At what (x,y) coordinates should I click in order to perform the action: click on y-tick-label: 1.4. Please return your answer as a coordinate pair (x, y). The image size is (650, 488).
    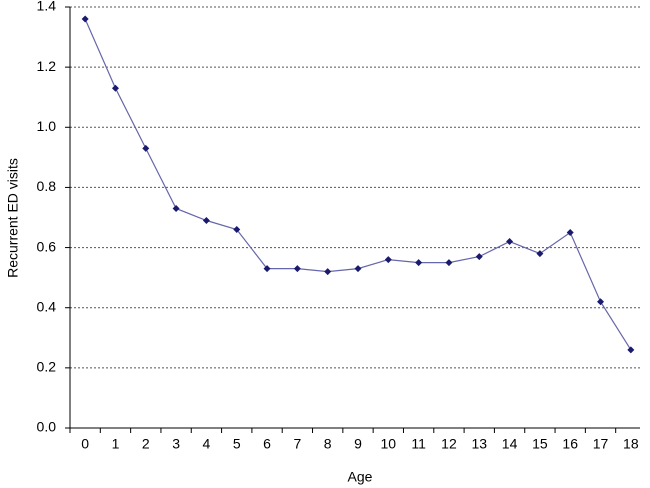
    Looking at the image, I should click on (47, 7).